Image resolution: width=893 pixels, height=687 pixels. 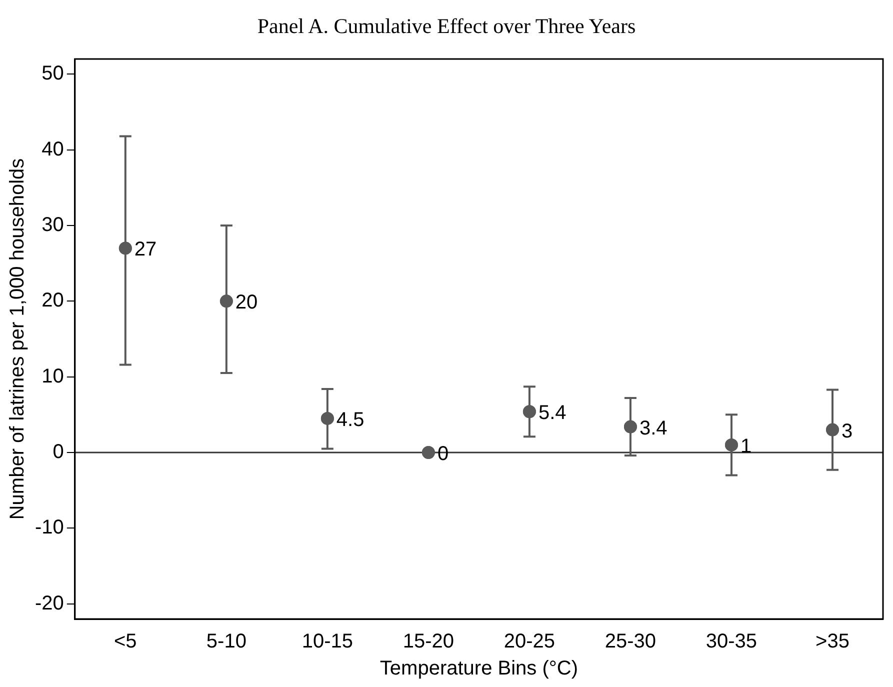 What do you see at coordinates (53, 73) in the screenshot?
I see `y-tick-label: 50` at bounding box center [53, 73].